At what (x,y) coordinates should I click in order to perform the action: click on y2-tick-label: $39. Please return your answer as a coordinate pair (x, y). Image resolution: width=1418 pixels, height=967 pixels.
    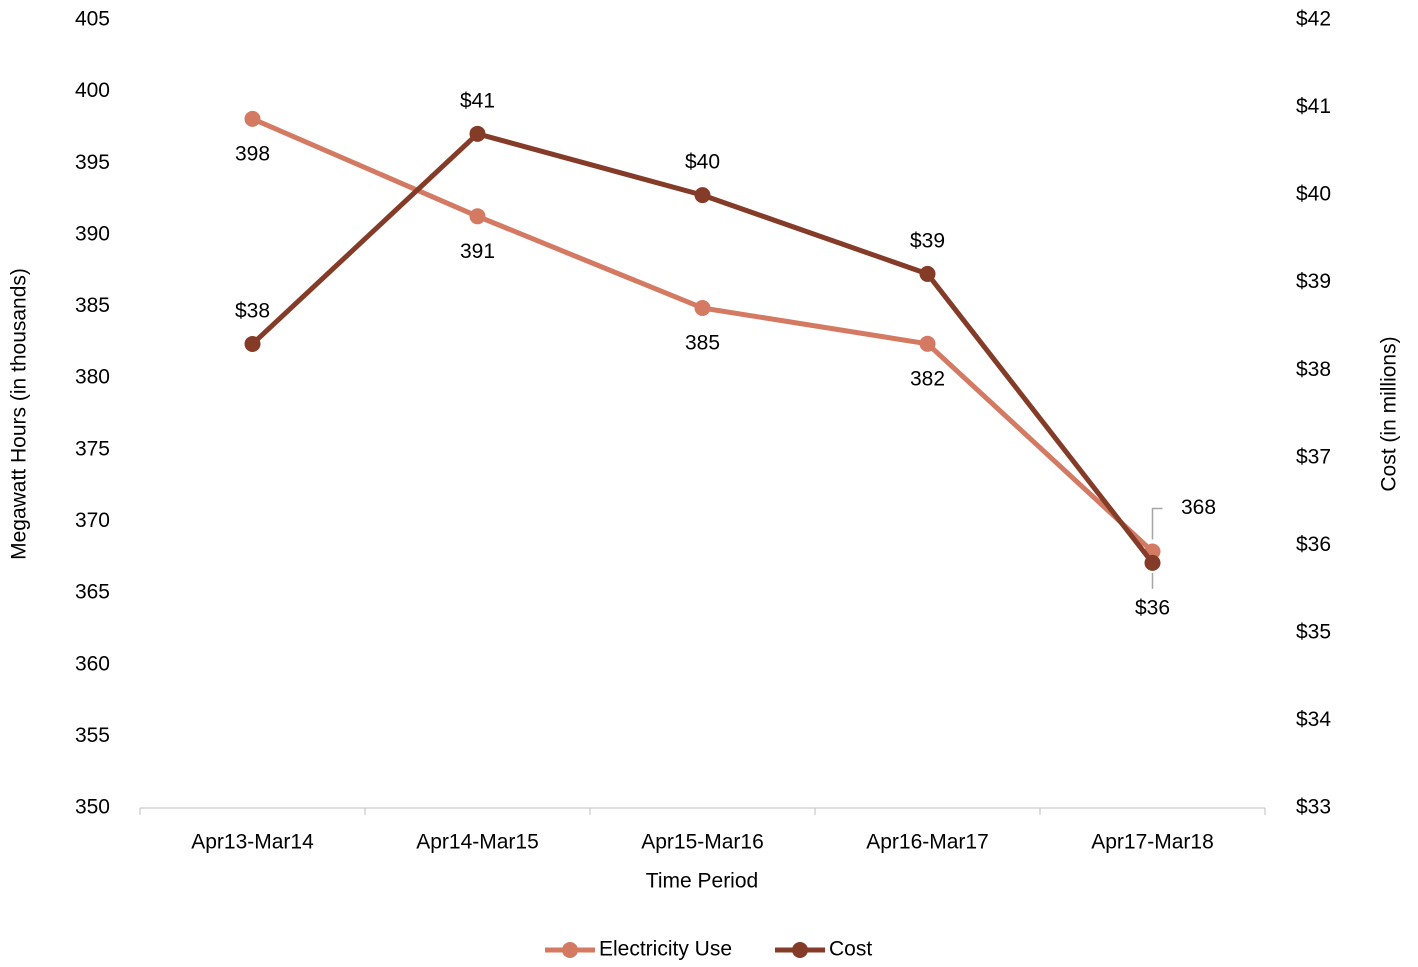
    Looking at the image, I should click on (1313, 281).